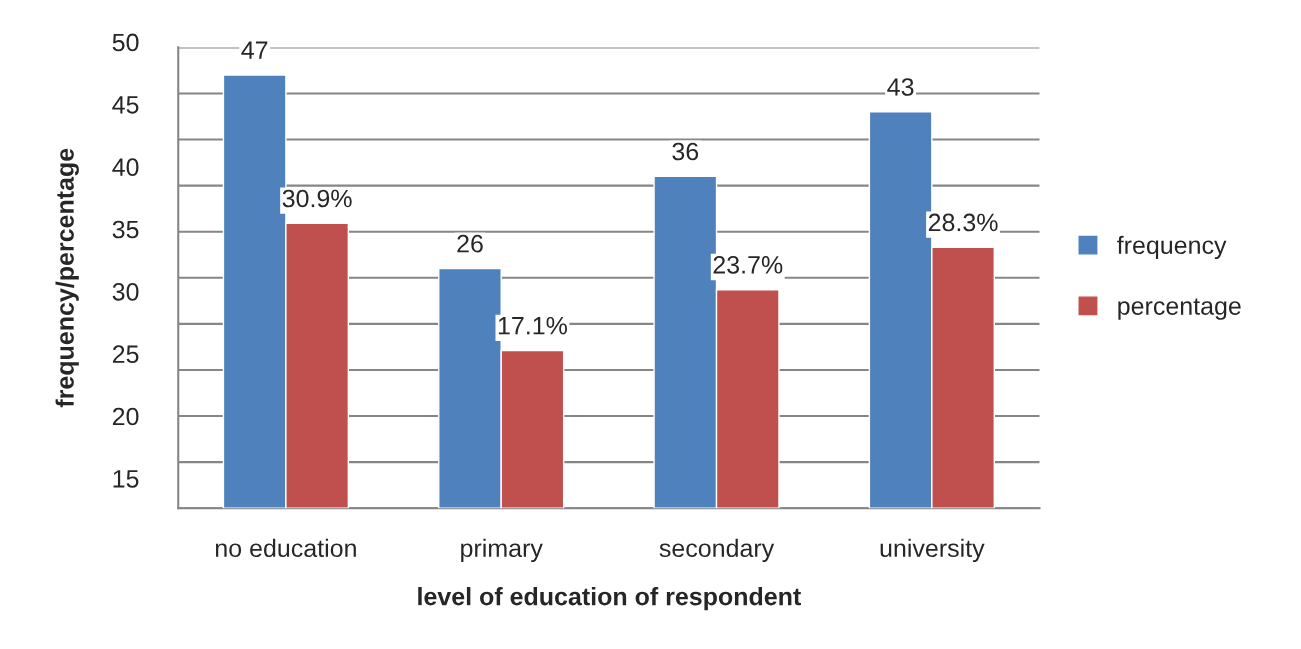 Image resolution: width=1301 pixels, height=649 pixels. What do you see at coordinates (125, 105) in the screenshot?
I see `text: 45` at bounding box center [125, 105].